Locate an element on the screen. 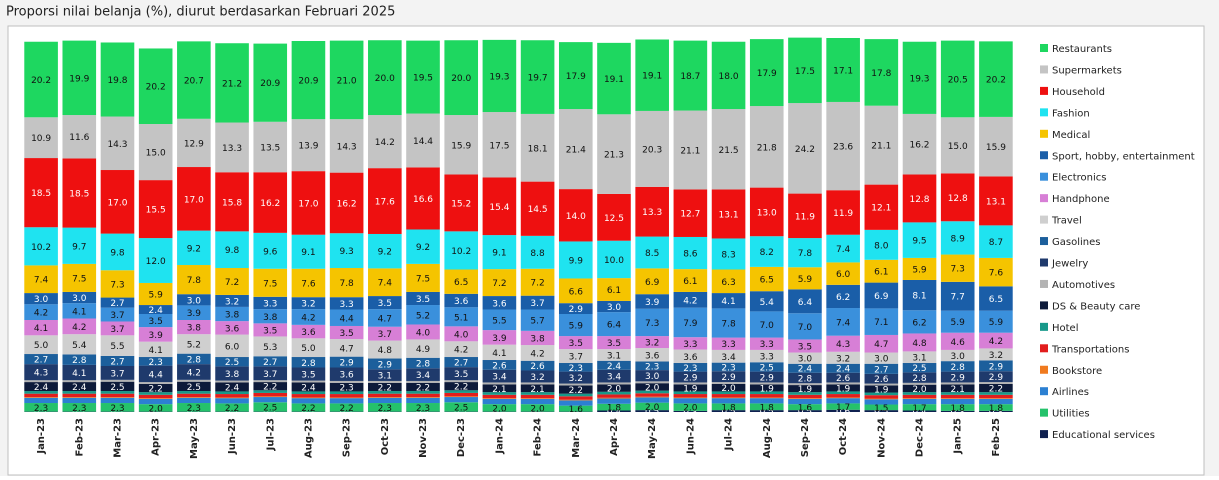 This screenshot has height=480, width=1219. x-tick-label: Dec-23 is located at coordinates (461, 437).